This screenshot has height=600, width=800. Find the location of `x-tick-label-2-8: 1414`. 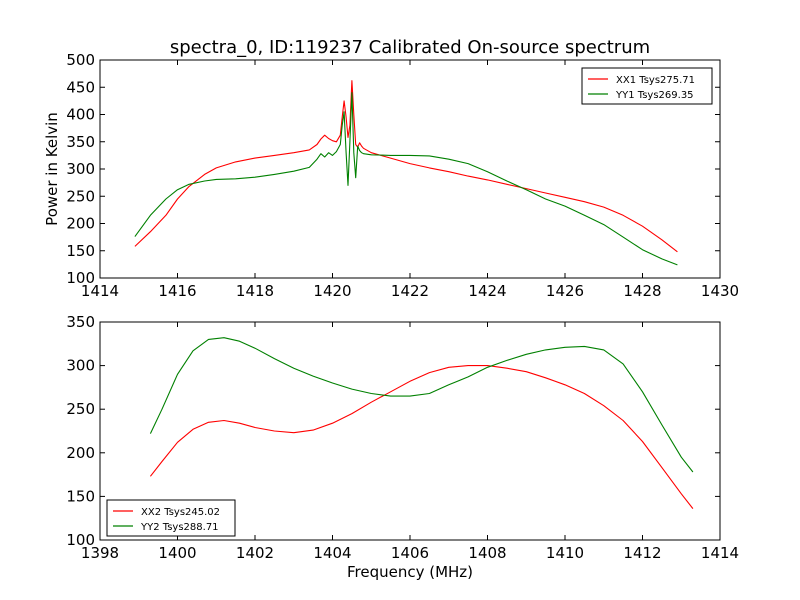

x-tick-label-2-8: 1414 is located at coordinates (720, 553).